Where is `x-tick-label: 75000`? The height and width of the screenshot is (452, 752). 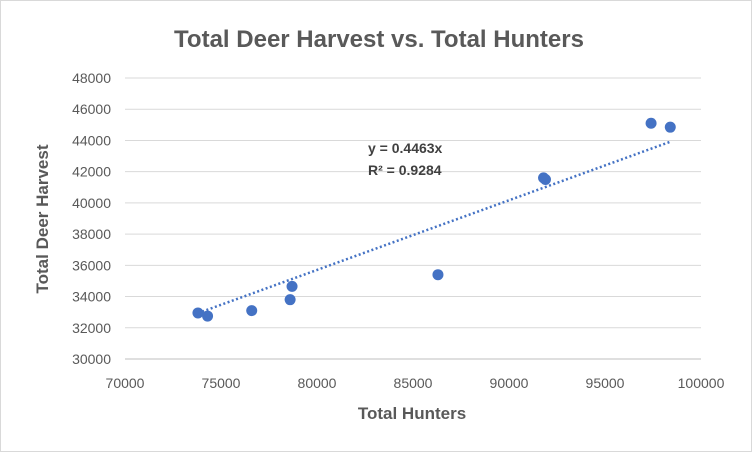 x-tick-label: 75000 is located at coordinates (221, 383).